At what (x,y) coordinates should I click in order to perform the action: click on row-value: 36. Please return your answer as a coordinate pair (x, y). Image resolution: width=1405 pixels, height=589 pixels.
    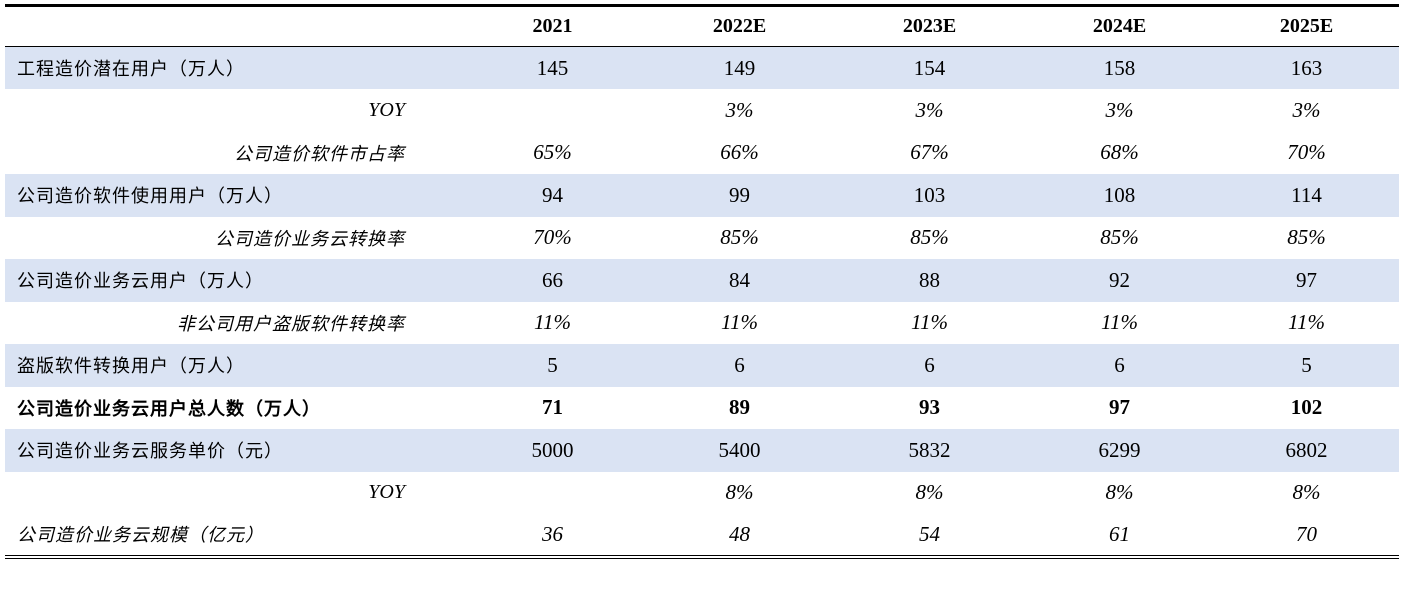
    Looking at the image, I should click on (552, 533).